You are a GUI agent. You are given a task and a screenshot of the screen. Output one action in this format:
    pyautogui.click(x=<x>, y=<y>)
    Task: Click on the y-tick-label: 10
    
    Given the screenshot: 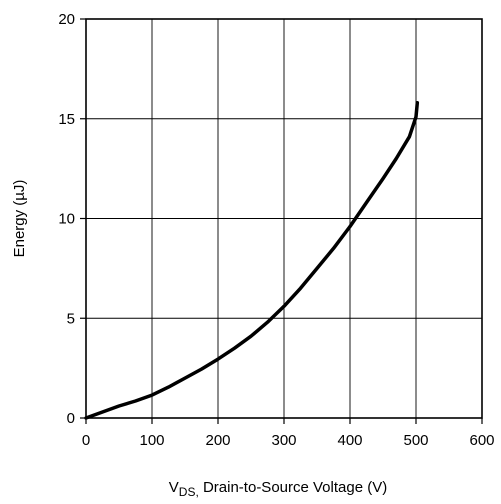 What is the action you would take?
    pyautogui.click(x=66, y=219)
    